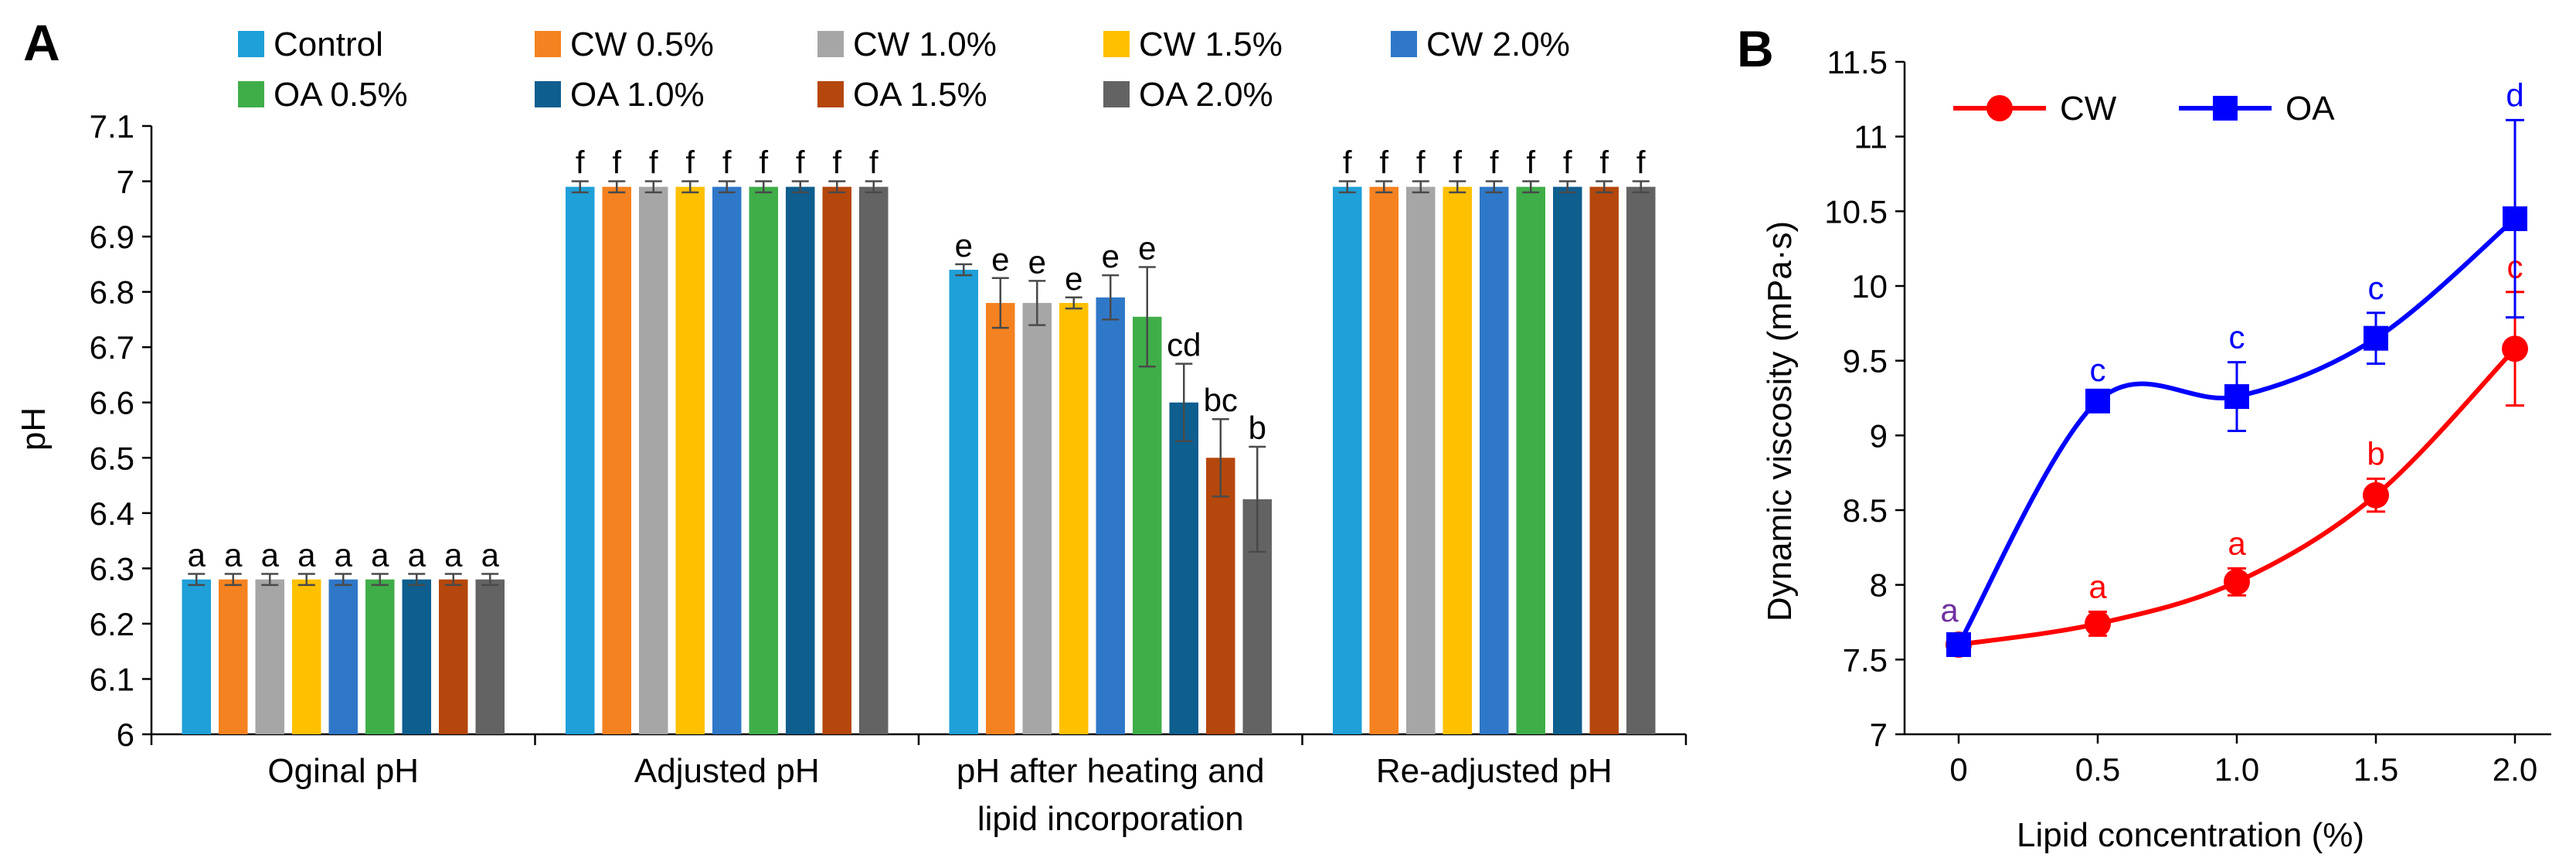  I want to click on letter-1-3: f, so click(690, 163).